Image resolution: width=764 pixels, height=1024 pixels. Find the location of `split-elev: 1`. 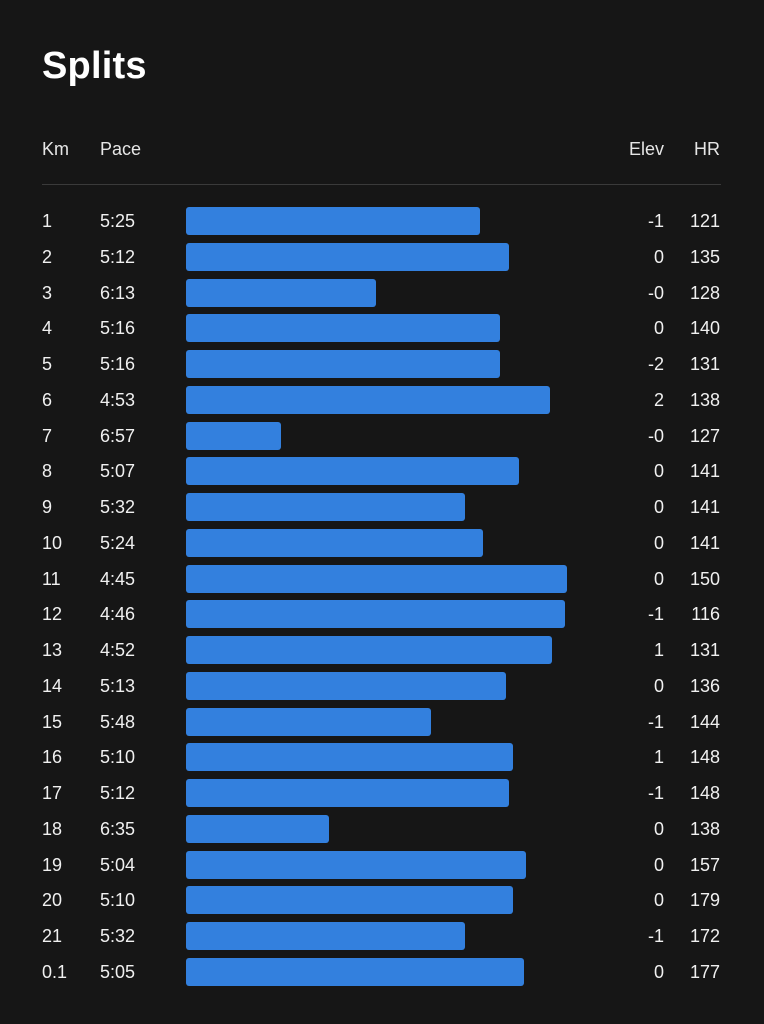

split-elev: 1 is located at coordinates (658, 757).